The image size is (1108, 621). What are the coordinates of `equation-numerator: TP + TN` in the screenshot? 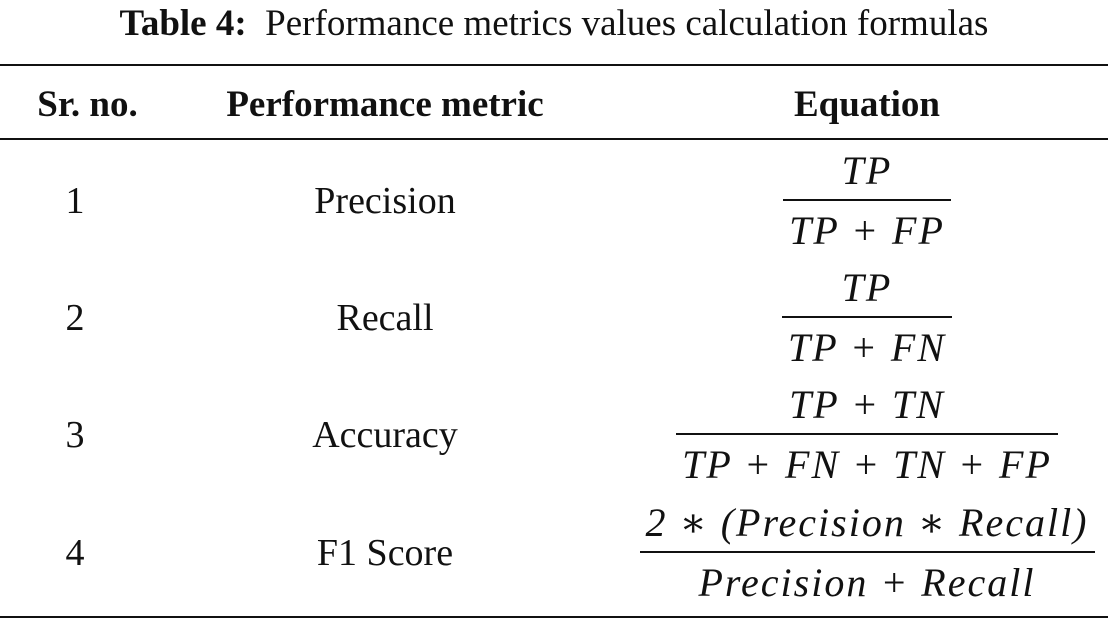 It's located at (867, 404).